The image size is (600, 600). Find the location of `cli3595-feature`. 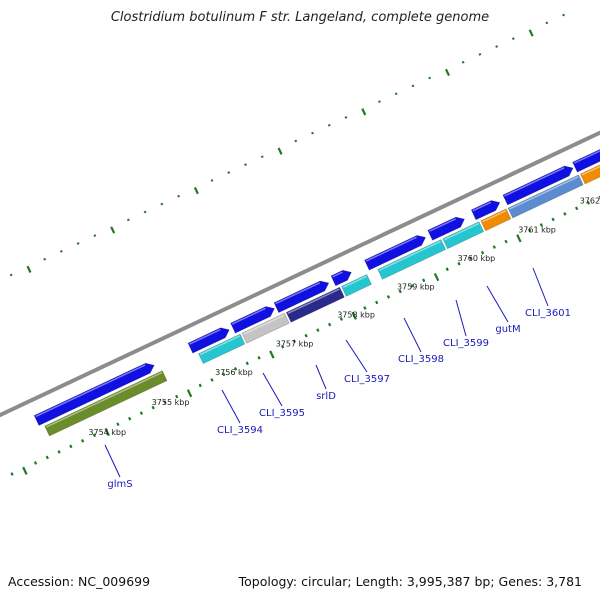

cli3595-feature is located at coordinates (265, 328).